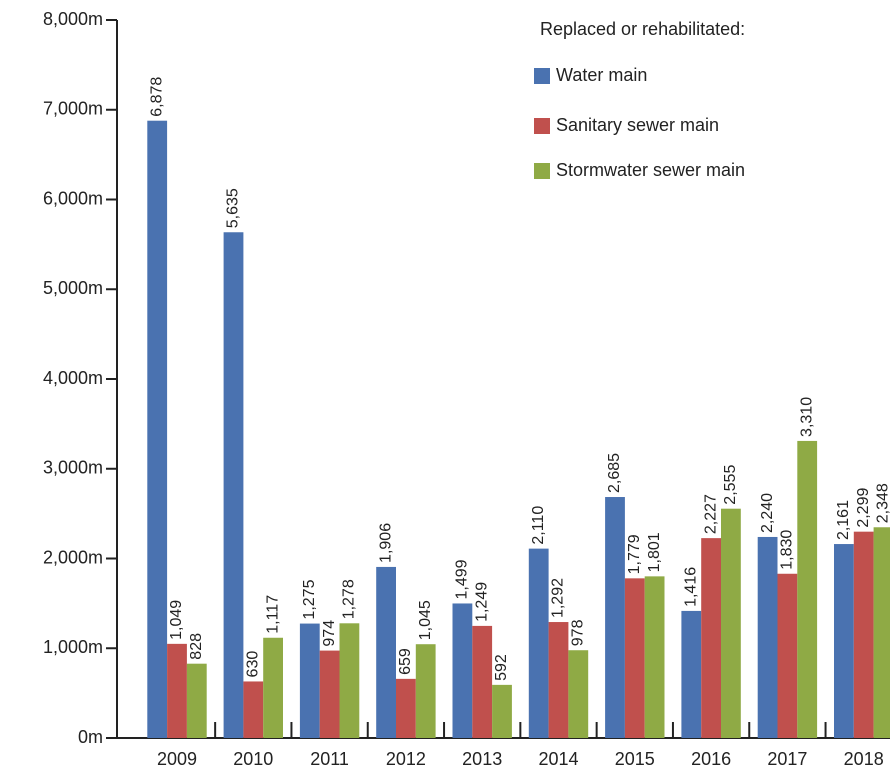 The image size is (890, 775). Describe the element at coordinates (637, 125) in the screenshot. I see `legend-label: Sanitary sewer main` at that location.